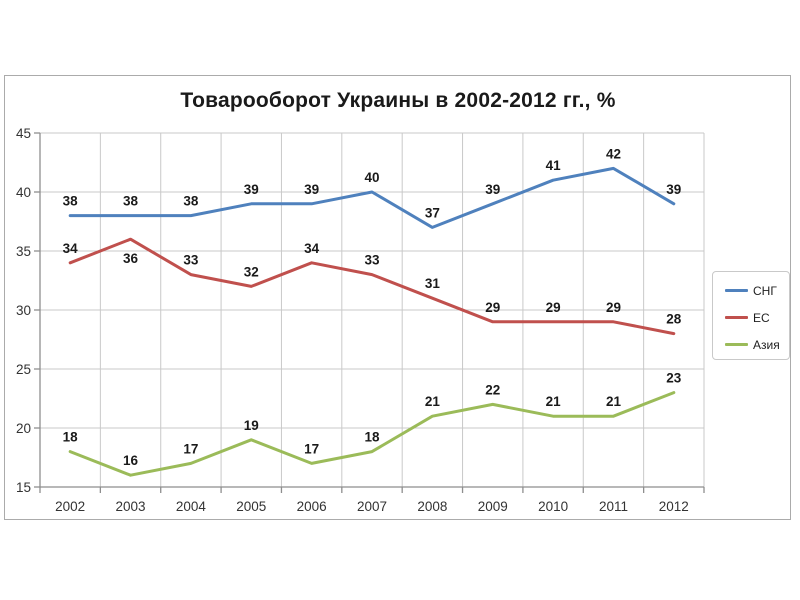 The width and height of the screenshot is (800, 600). I want to click on y-tick-label: 45, so click(23, 133).